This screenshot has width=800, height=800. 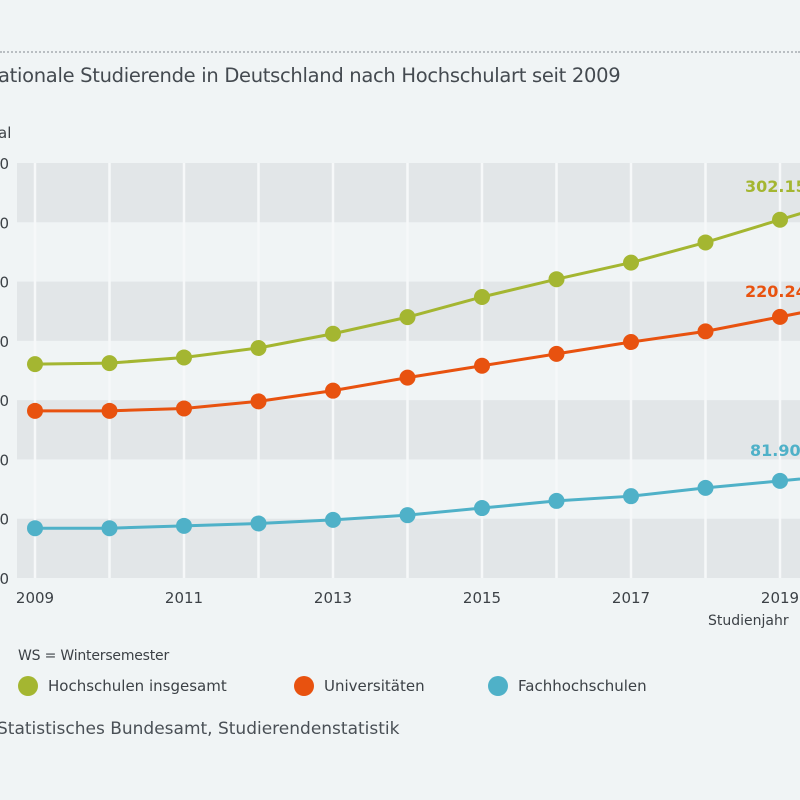 What do you see at coordinates (374, 686) in the screenshot?
I see `legend-label: Universitäten` at bounding box center [374, 686].